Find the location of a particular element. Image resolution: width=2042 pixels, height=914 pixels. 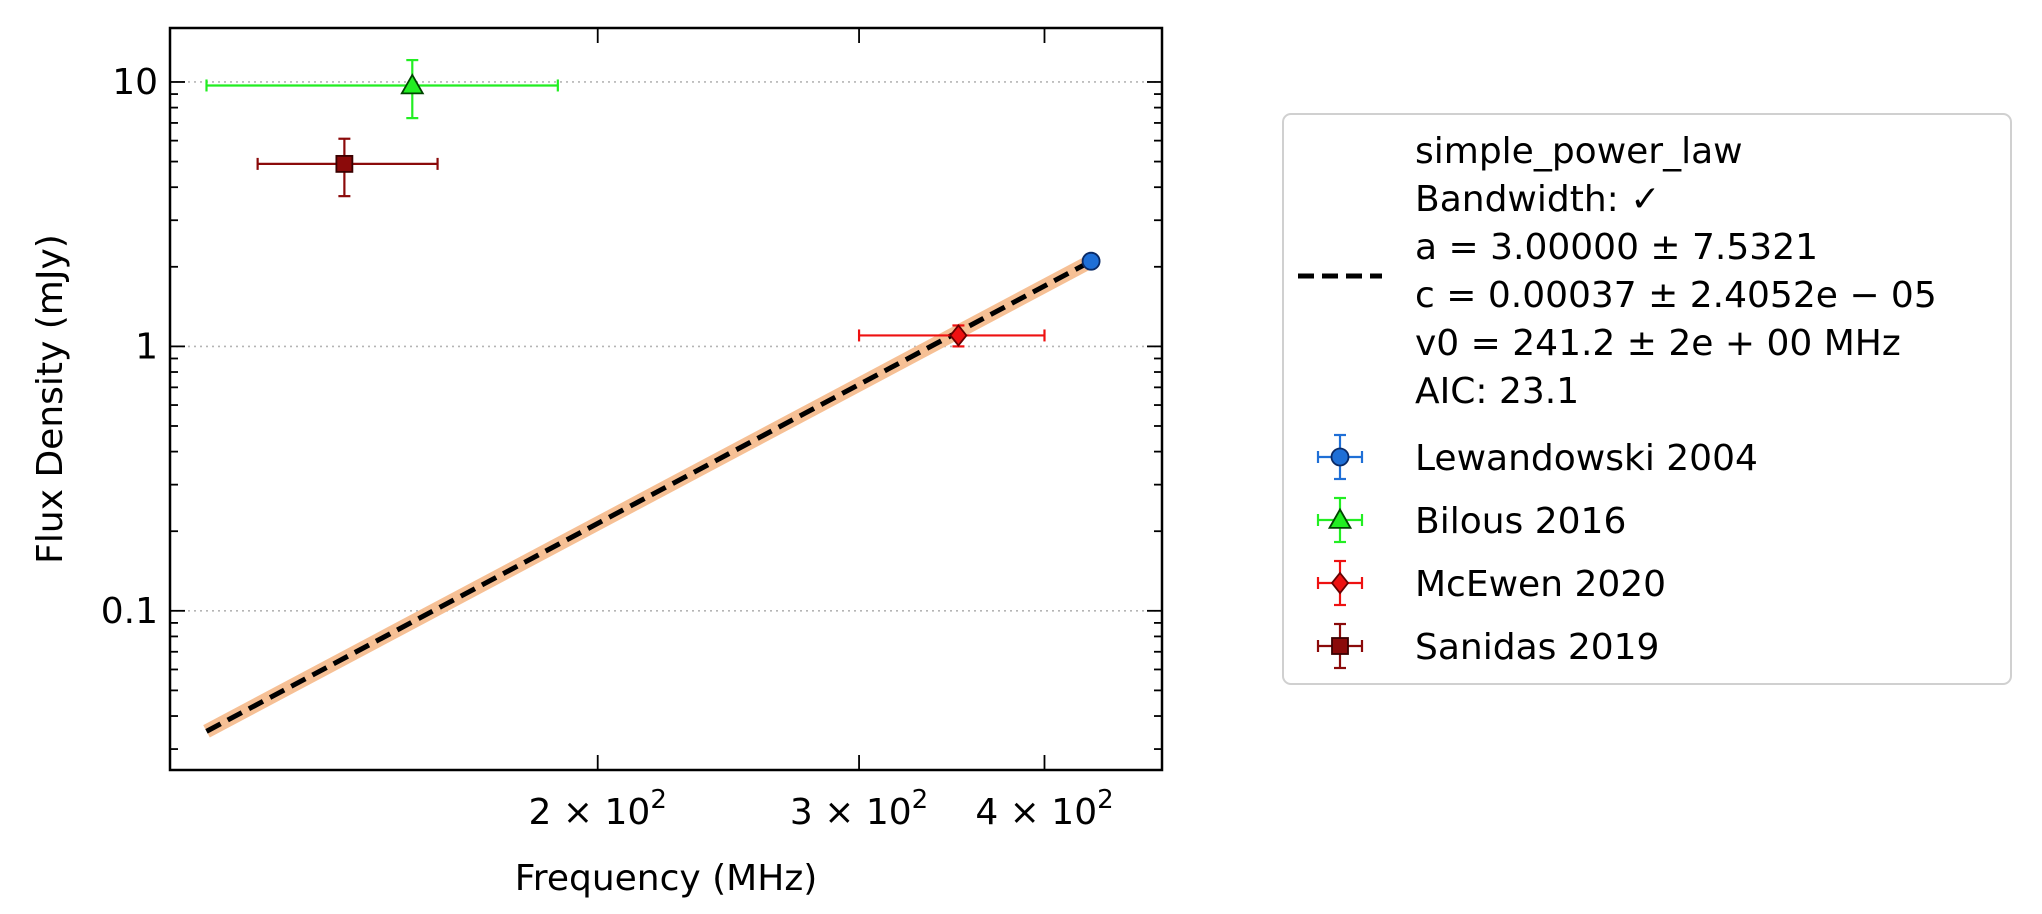

y-axis-label: Flux Density (mJy) is located at coordinates (50, 399).